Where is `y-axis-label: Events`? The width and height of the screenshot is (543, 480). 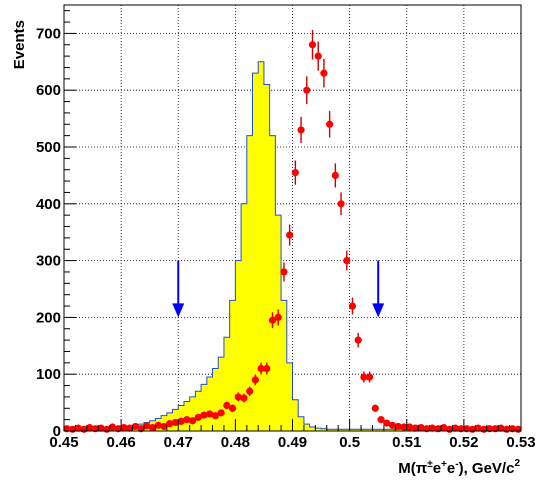 y-axis-label: Events is located at coordinates (19, 44).